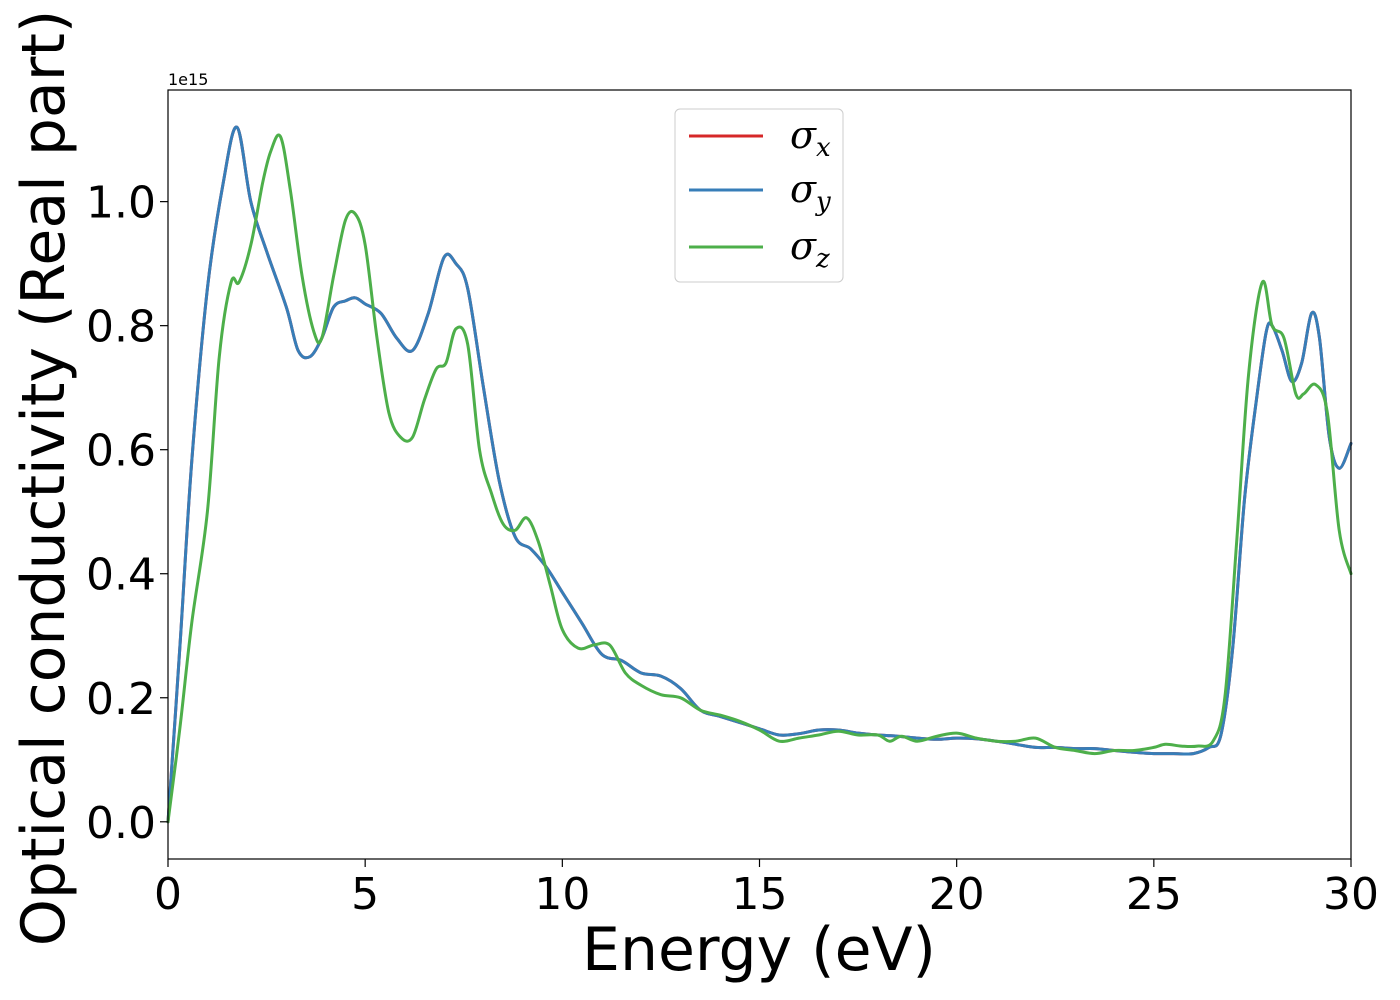 Image resolution: width=1400 pixels, height=1000 pixels. I want to click on legend-symbol-sigma-z: σ, so click(803, 246).